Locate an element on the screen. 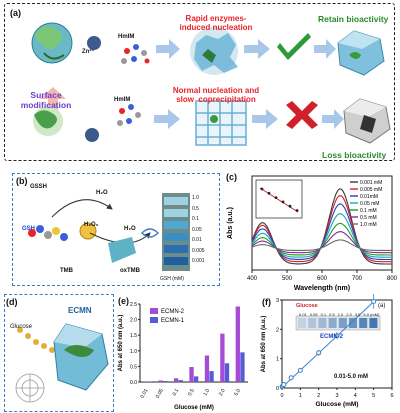 The width and height of the screenshot is (400, 413). x-axis-label: Wavelength (nm) is located at coordinates (322, 288).